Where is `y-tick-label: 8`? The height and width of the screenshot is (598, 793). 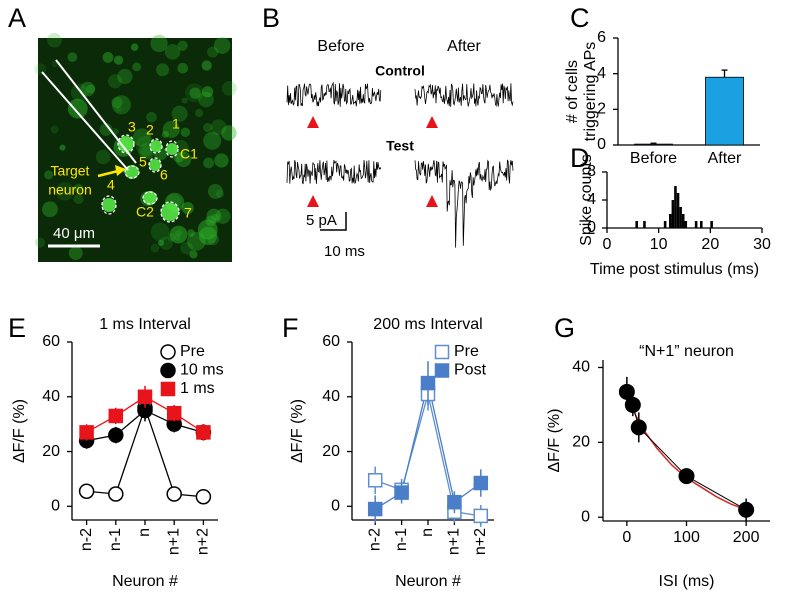
y-tick-label: 8 is located at coordinates (591, 171).